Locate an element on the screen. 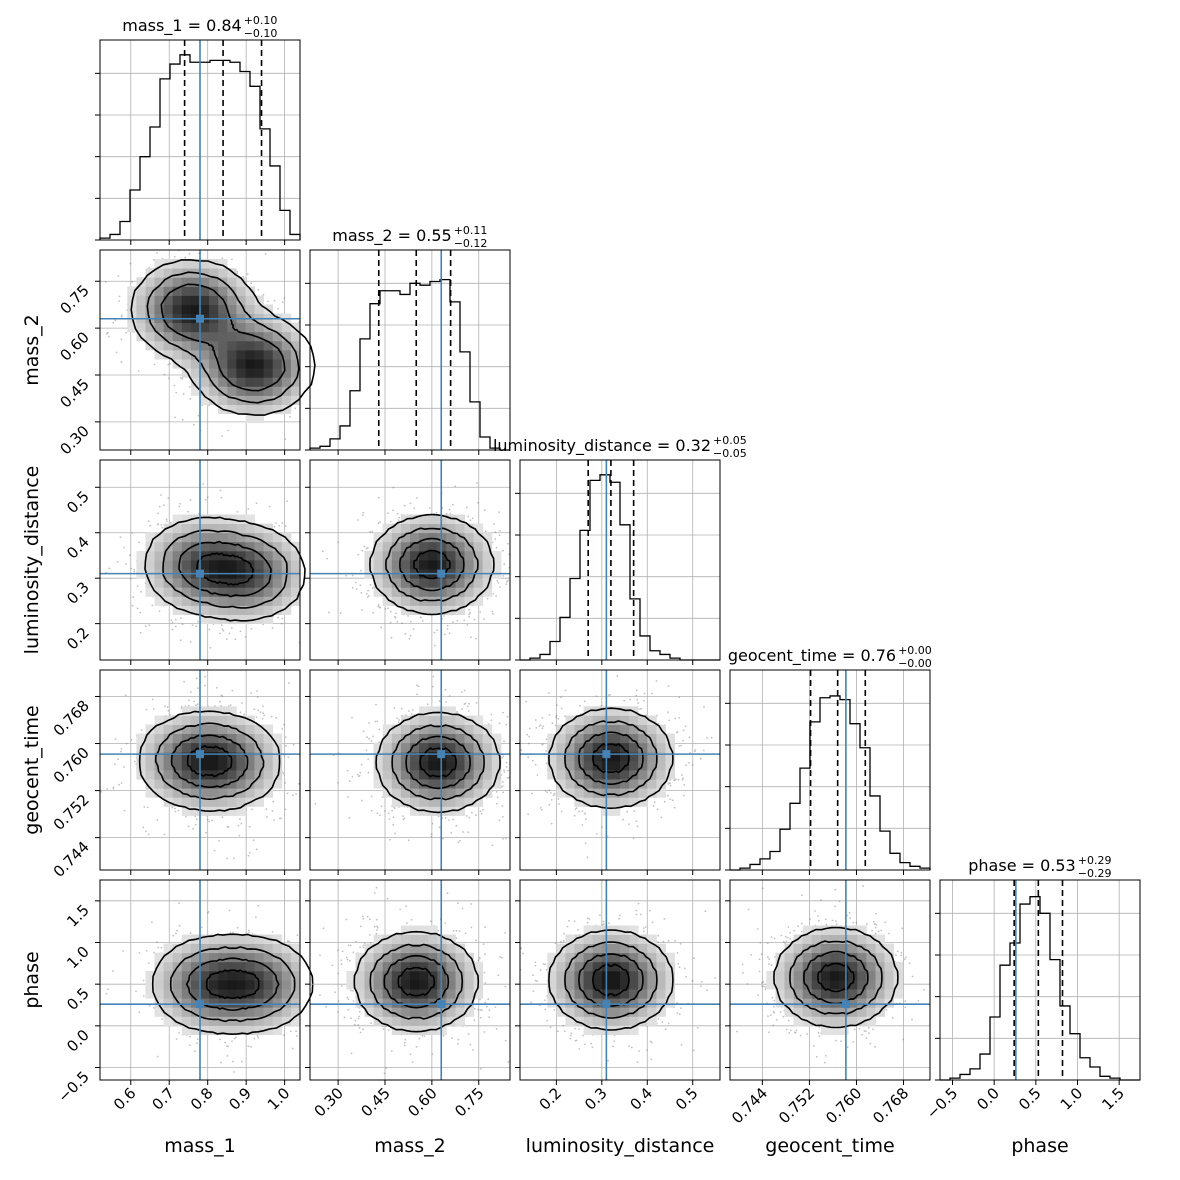  hist-panel-mass_1: mass_1 = 0.84 +0.10−0.10 is located at coordinates (198, 129).